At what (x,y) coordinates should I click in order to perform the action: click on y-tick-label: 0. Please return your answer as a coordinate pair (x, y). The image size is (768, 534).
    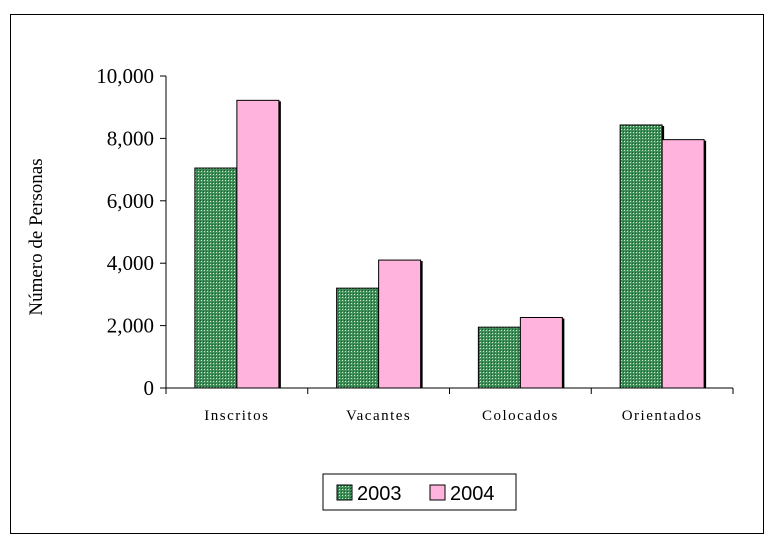
    Looking at the image, I should click on (149, 388).